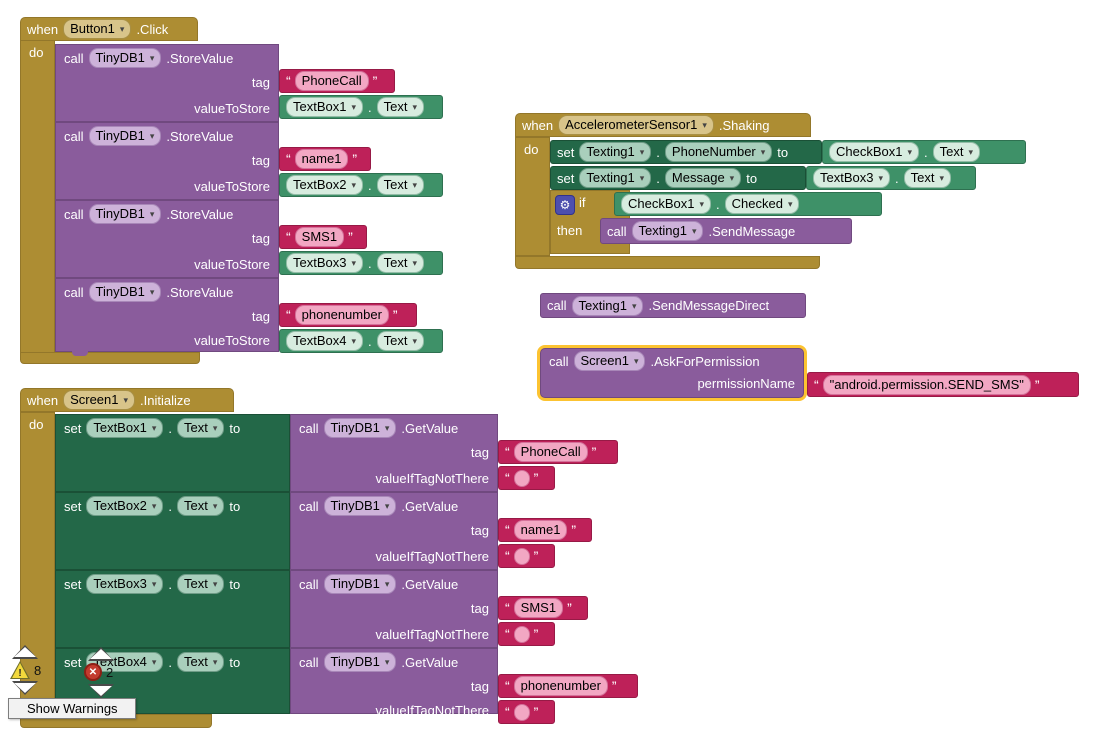 Image resolution: width=1095 pixels, height=732 pixels. Describe the element at coordinates (673, 305) in the screenshot. I see `call-sendmessagedirect-block: call Texting1 ▾ .SendMessageDirect` at that location.